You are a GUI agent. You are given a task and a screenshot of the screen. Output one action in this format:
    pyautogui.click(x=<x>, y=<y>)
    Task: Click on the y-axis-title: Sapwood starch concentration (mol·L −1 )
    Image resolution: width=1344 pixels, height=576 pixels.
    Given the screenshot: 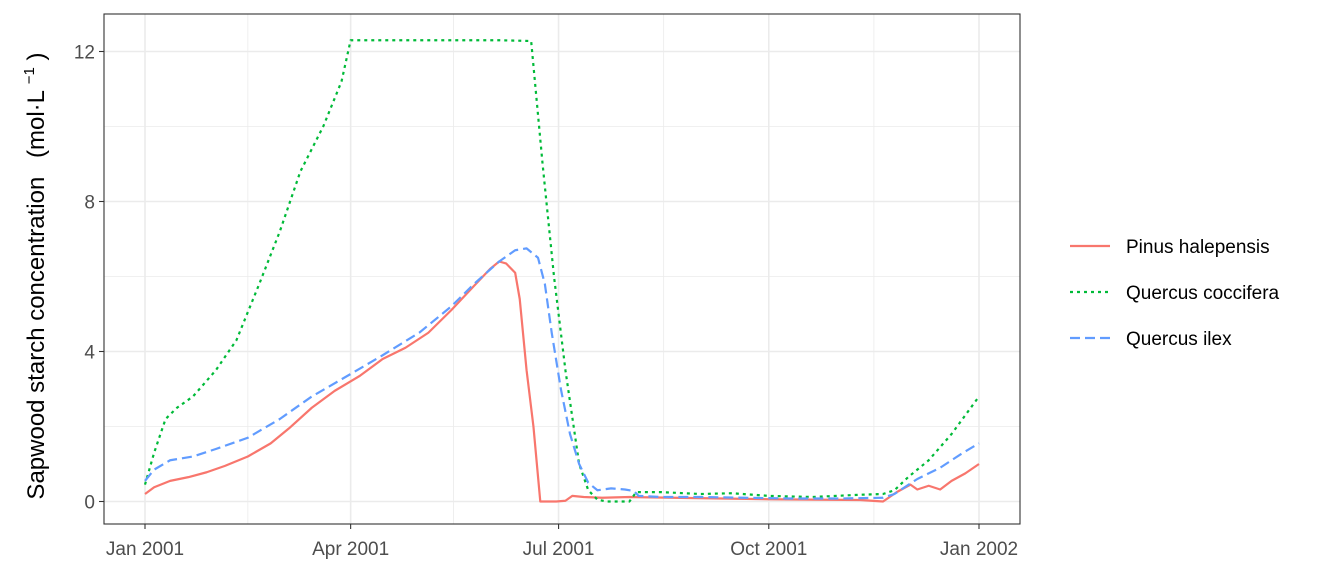 What is the action you would take?
    pyautogui.click(x=31, y=275)
    